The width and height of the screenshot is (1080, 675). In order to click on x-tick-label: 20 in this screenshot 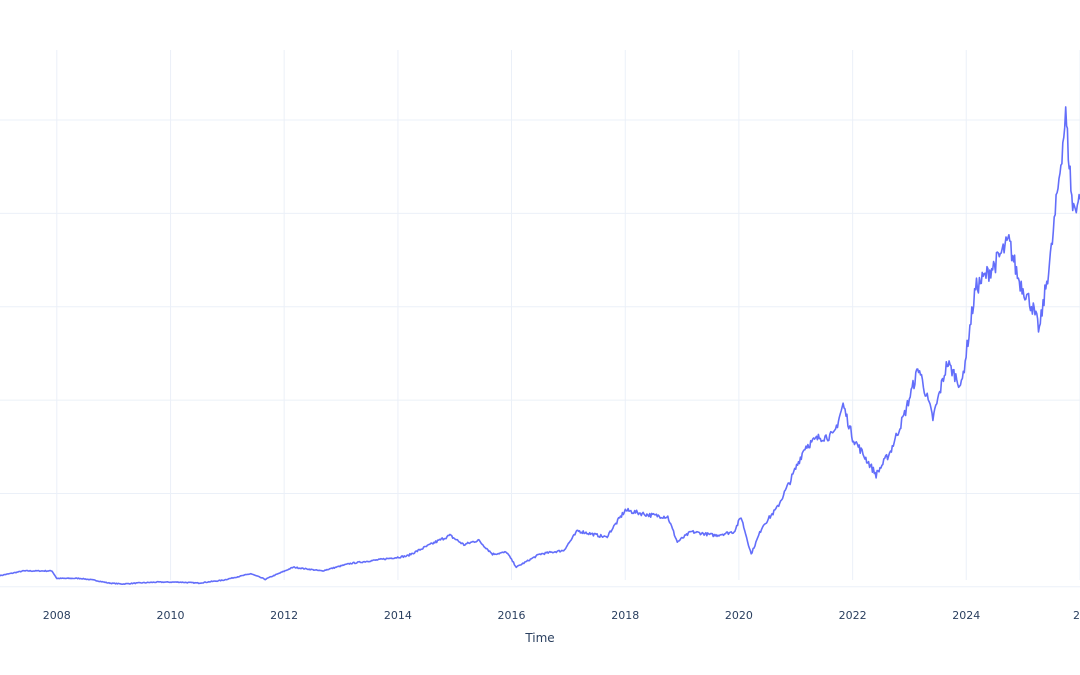, I will do `click(1076, 615)`.